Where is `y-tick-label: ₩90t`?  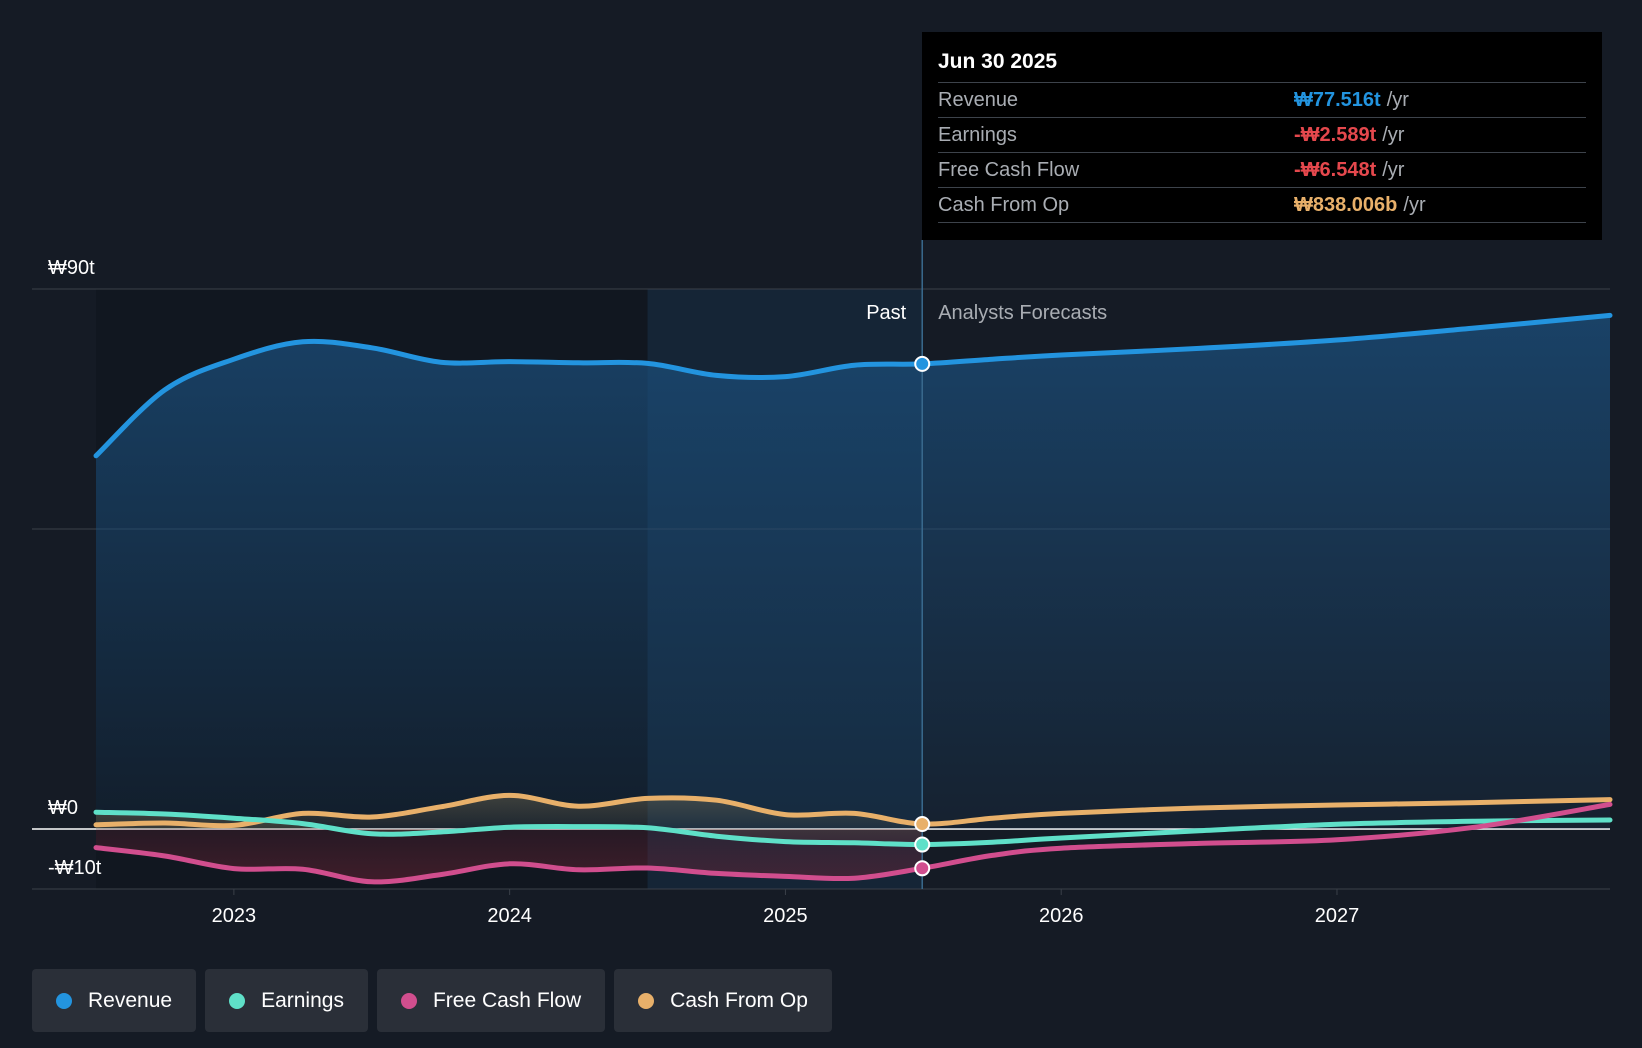 y-tick-label: ₩90t is located at coordinates (71, 268).